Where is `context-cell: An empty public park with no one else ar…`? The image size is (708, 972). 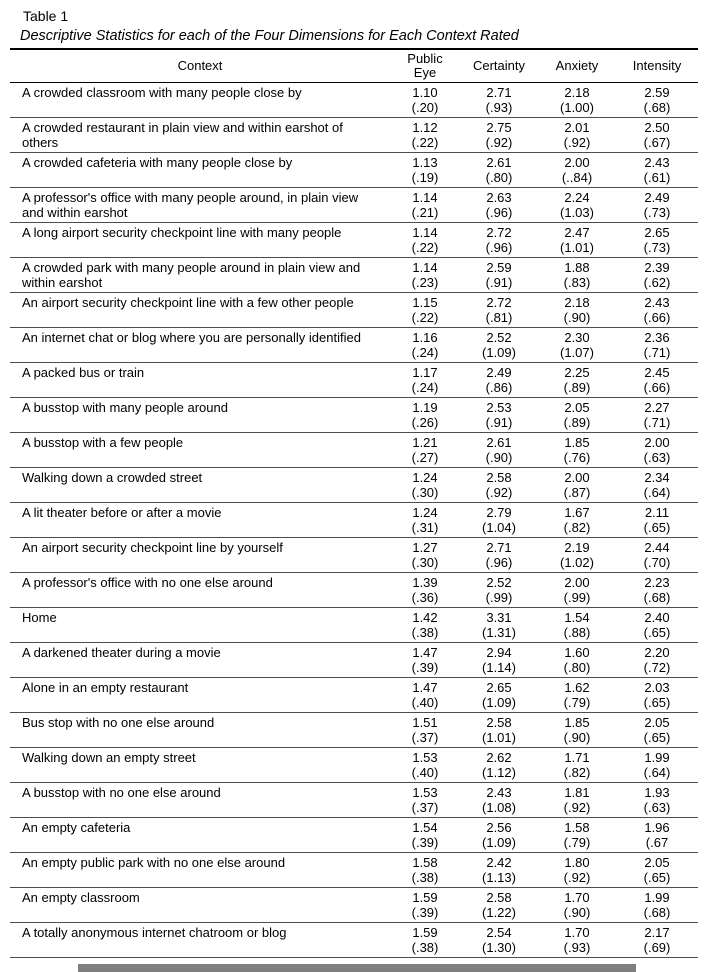 context-cell: An empty public park with no one else ar… is located at coordinates (154, 862).